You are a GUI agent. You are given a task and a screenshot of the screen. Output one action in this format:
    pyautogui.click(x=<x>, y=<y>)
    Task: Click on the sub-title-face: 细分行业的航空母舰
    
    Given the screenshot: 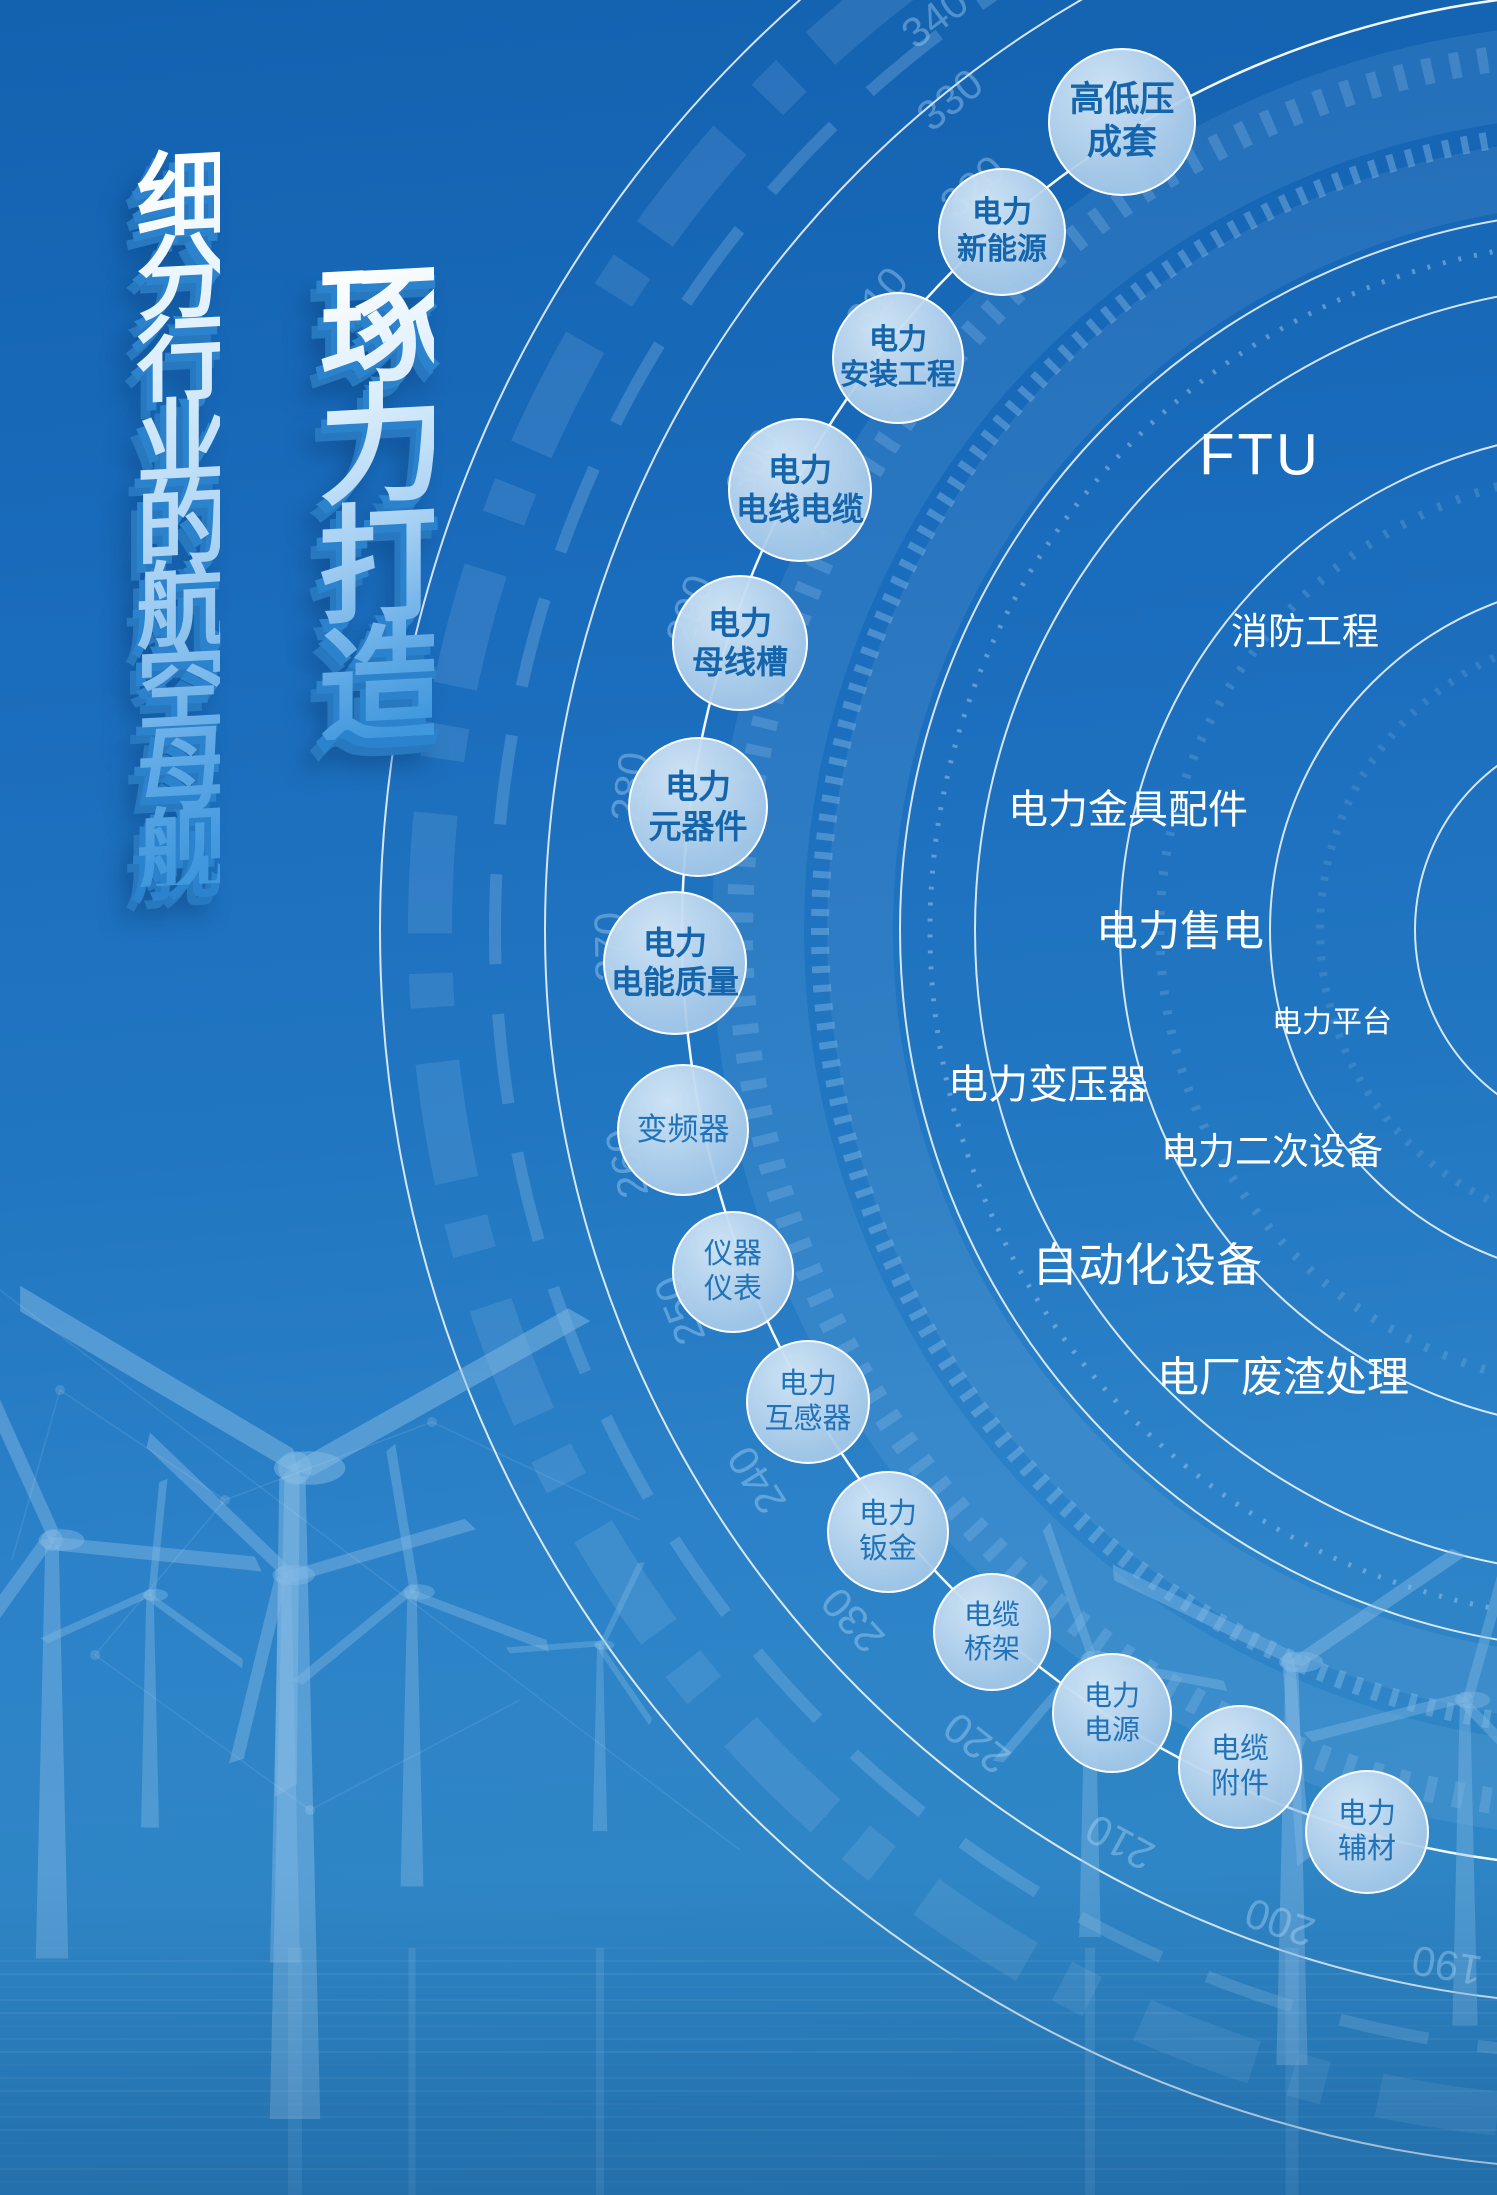 What is the action you would take?
    pyautogui.click(x=174, y=516)
    